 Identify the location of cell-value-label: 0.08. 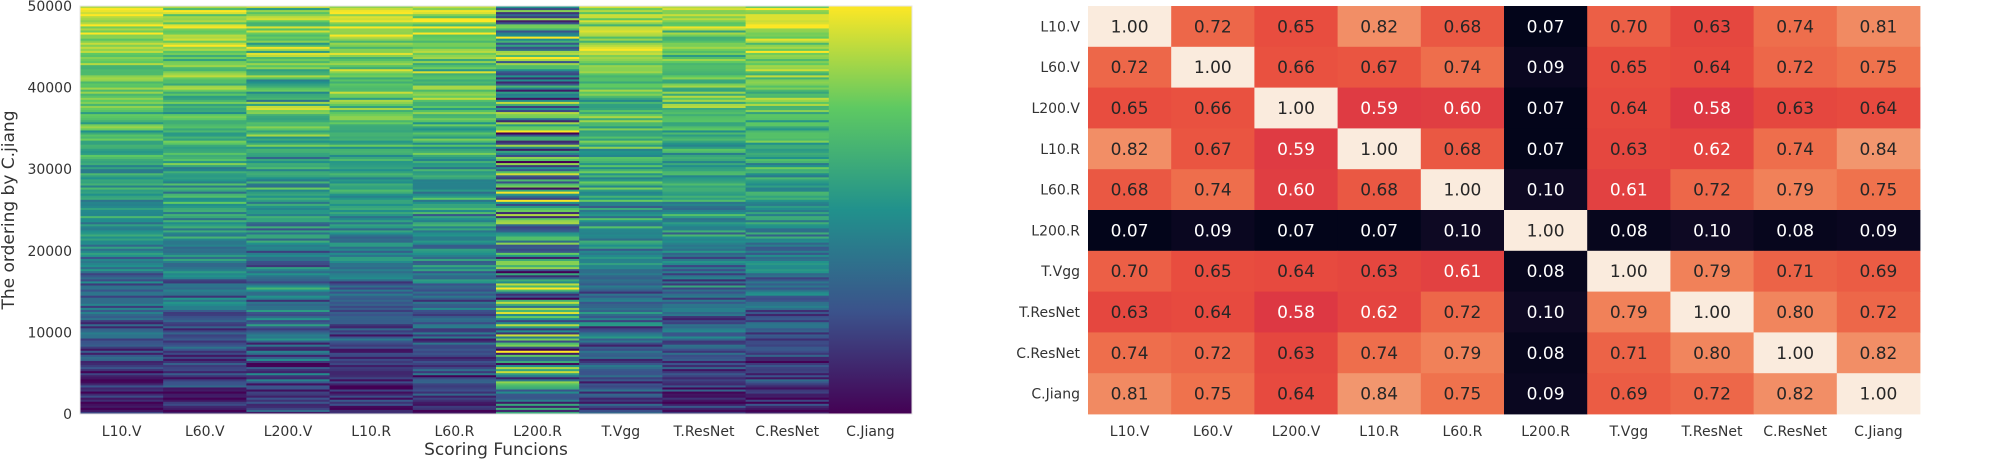
(1546, 354).